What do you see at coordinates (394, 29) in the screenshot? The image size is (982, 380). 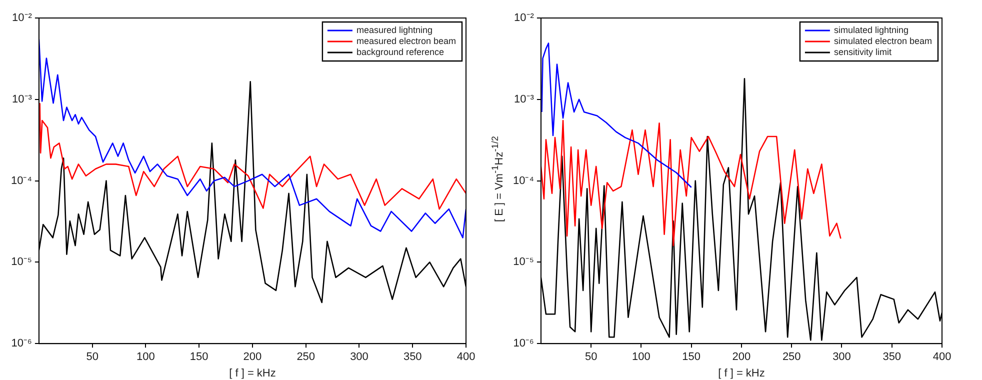 I see `legend-label: measured lightning` at bounding box center [394, 29].